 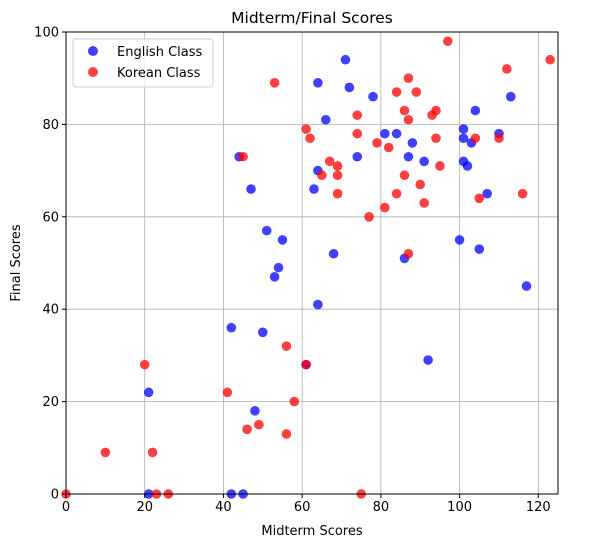 I want to click on x-tick-label: 40, so click(x=223, y=507).